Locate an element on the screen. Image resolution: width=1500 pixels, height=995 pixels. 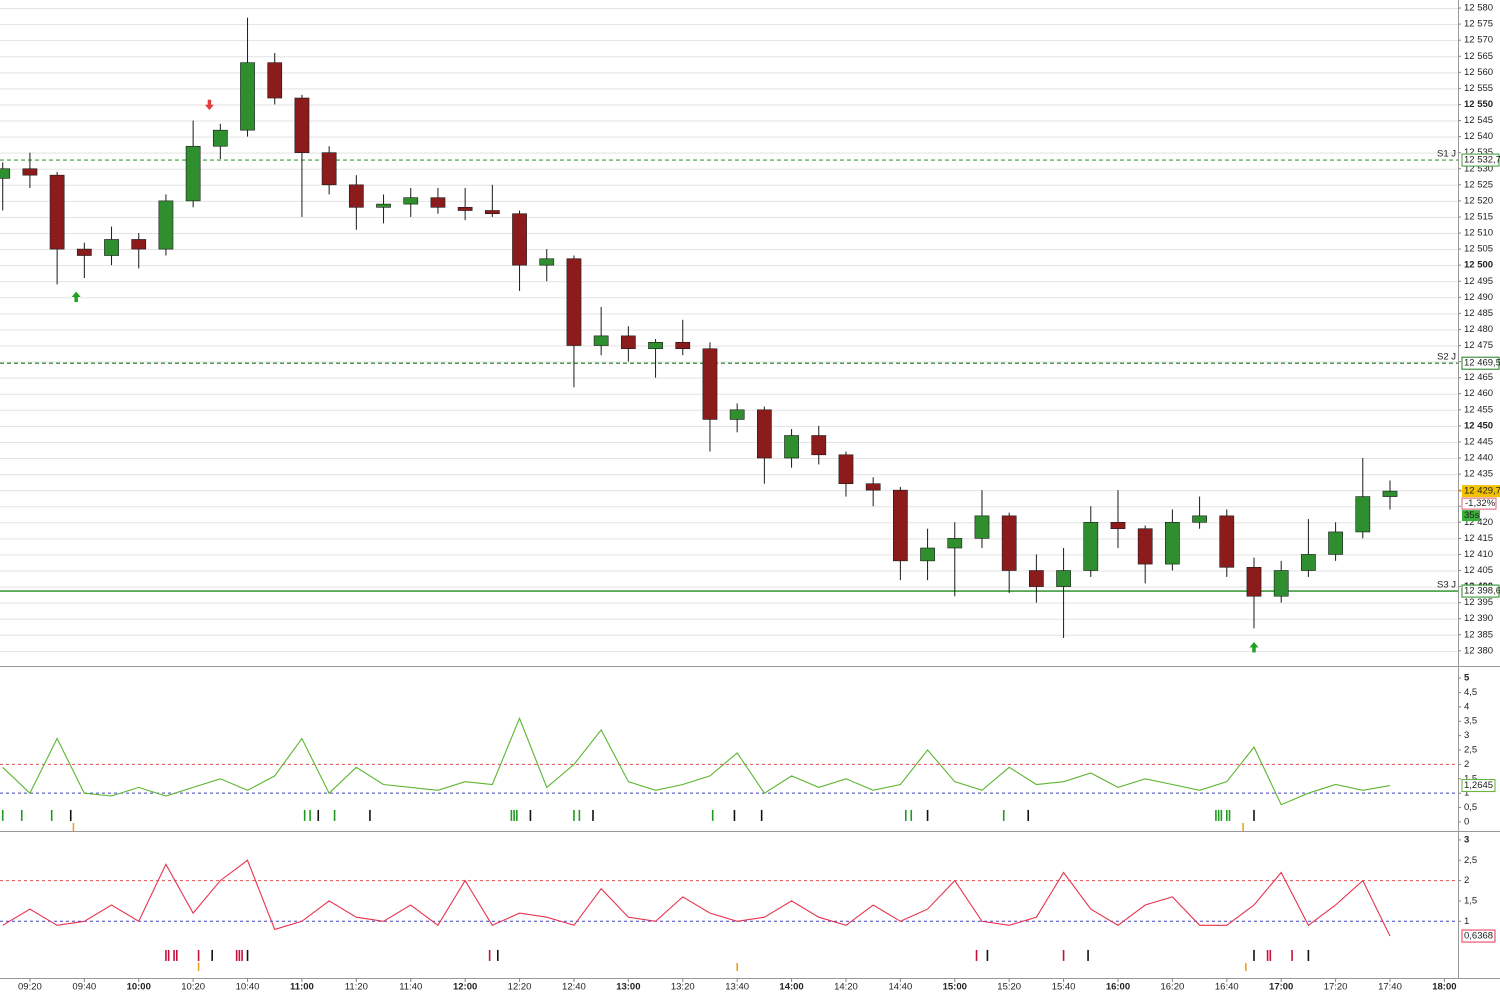
y-tick-label: 12 560 is located at coordinates (1478, 72).